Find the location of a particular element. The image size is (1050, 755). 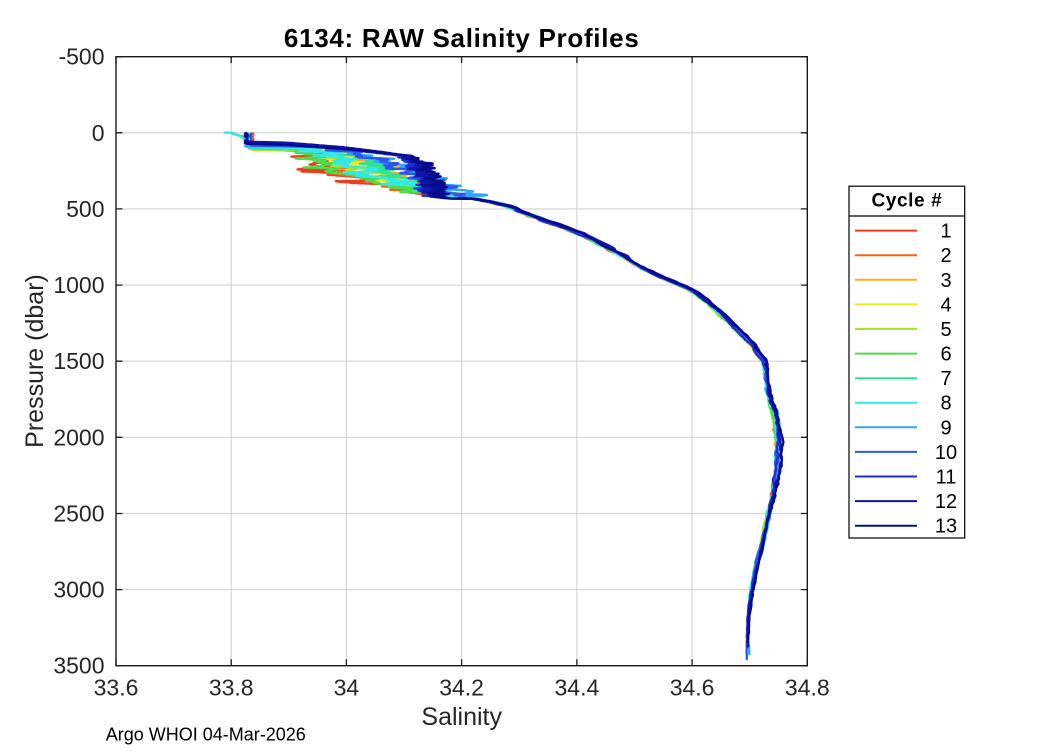

svg-text: Argo WHOI 04-Mar-2026 is located at coordinates (206, 734).